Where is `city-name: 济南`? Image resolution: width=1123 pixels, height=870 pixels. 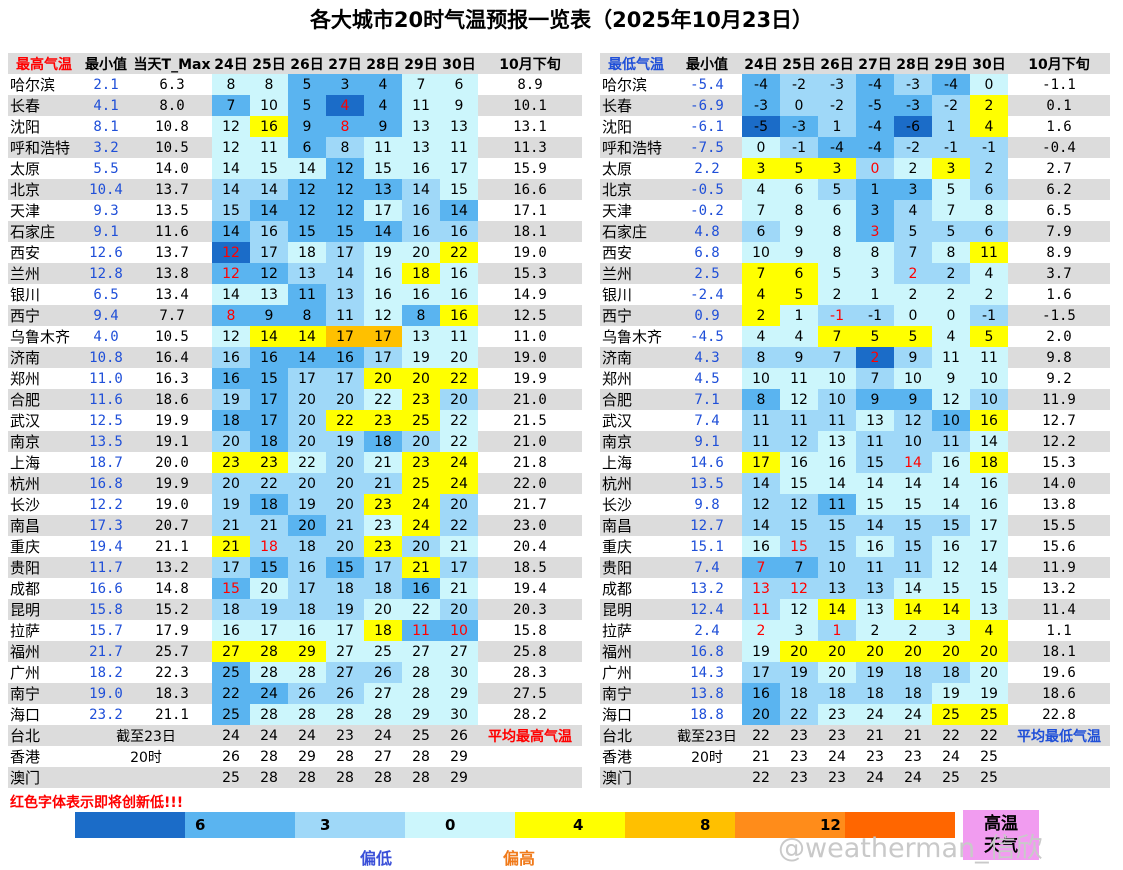
city-name: 济南 is located at coordinates (44, 357).